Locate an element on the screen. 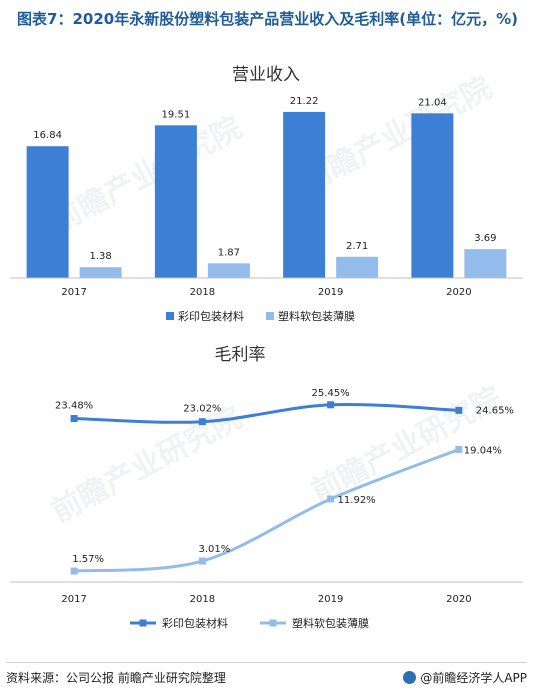 The width and height of the screenshot is (533, 698). data-label: 3.01% is located at coordinates (214, 549).